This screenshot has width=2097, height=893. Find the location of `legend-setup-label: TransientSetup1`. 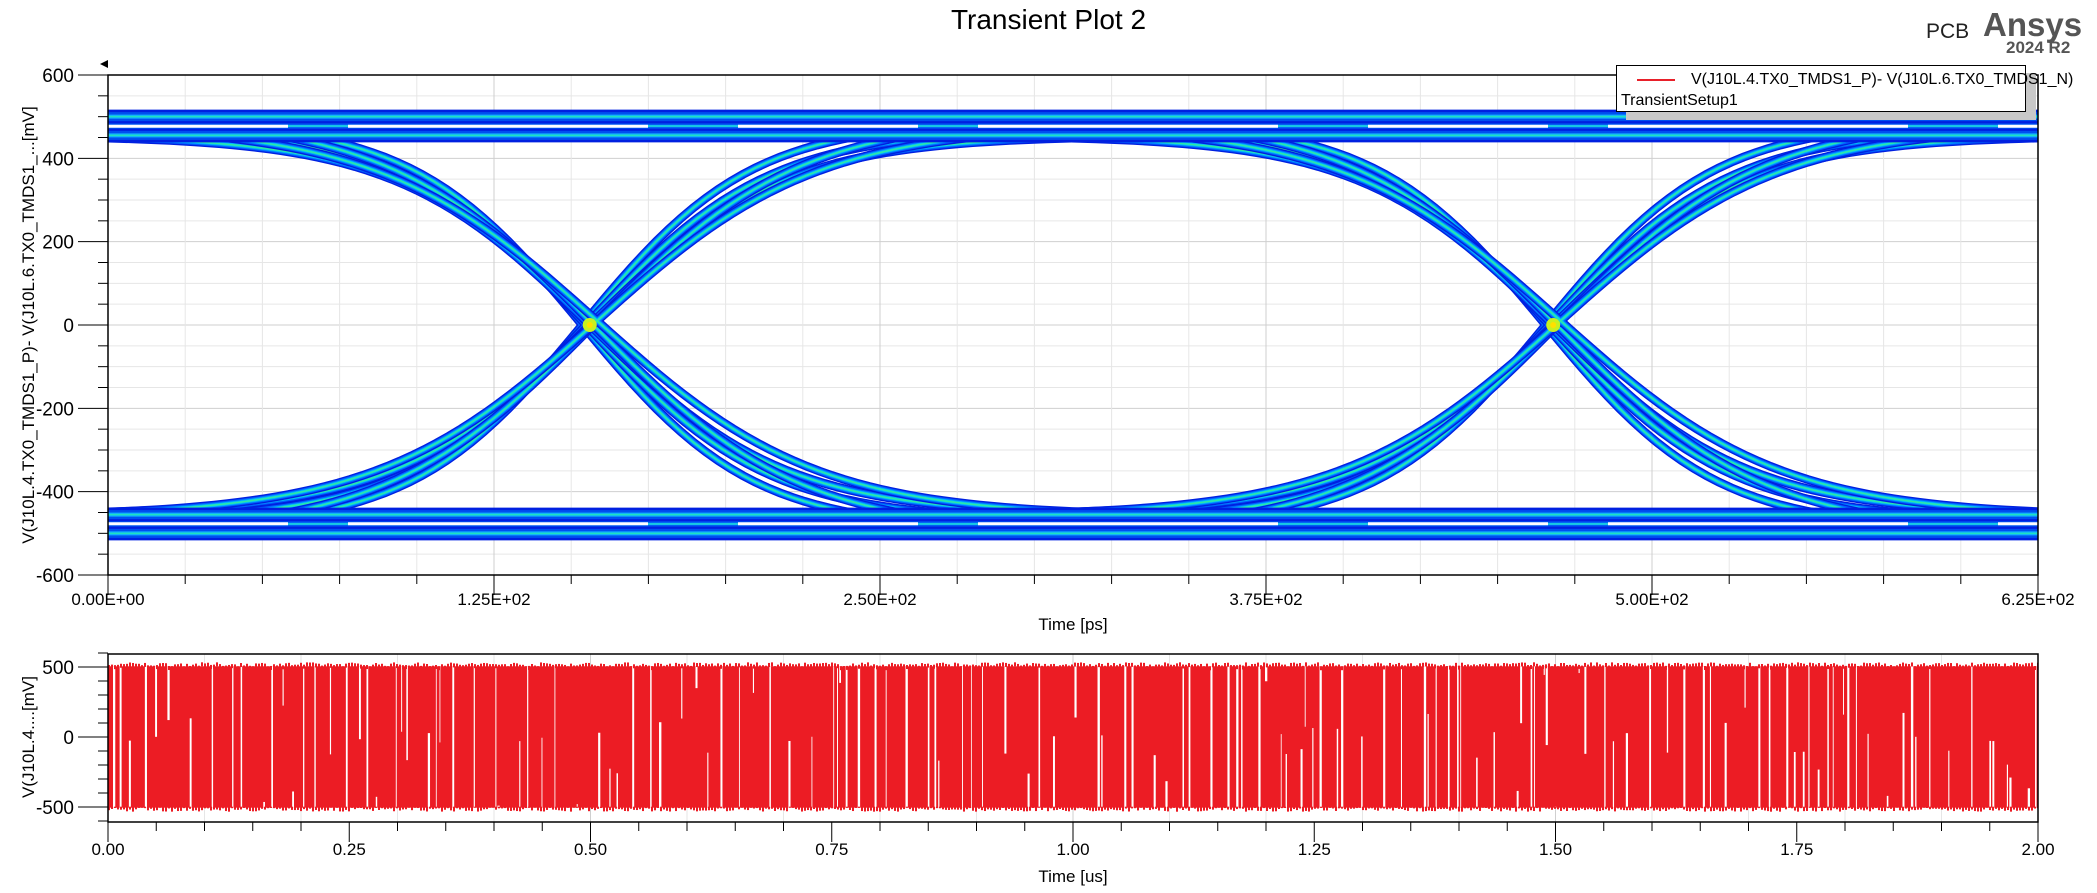

legend-setup-label: TransientSetup1 is located at coordinates (1679, 100).